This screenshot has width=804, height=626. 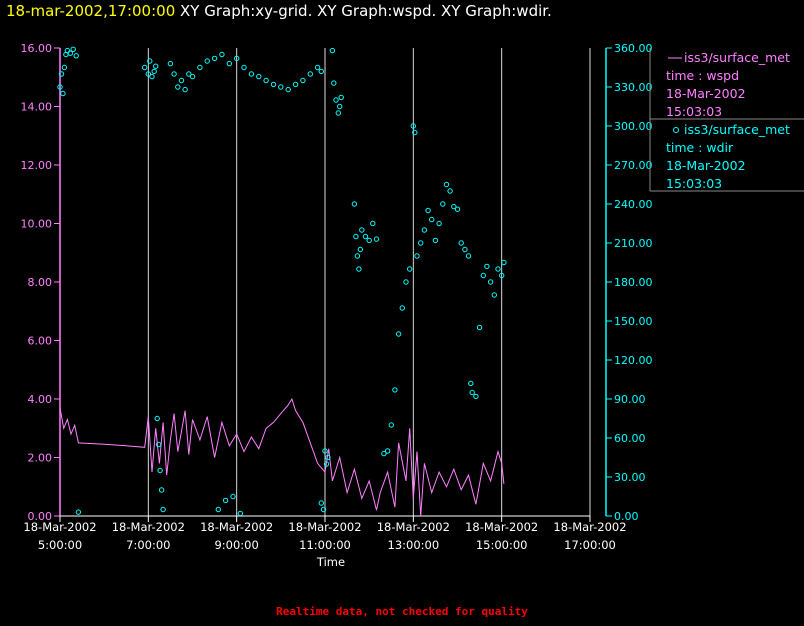 I want to click on left-tick-label: 16.00, so click(x=37, y=48).